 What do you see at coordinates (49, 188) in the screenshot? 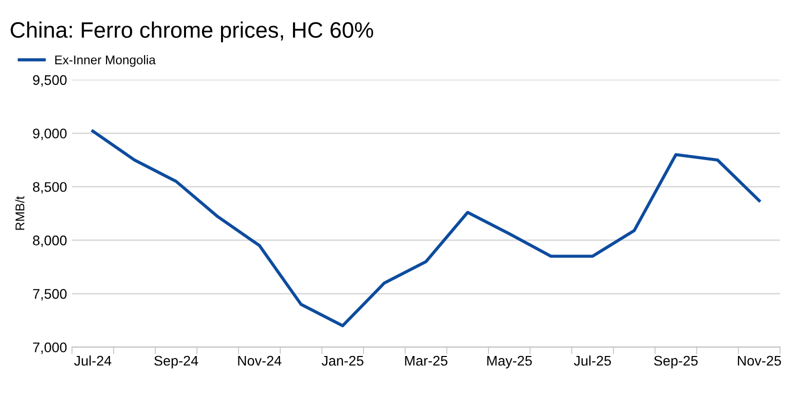
I see `y-tick-label: 8,500` at bounding box center [49, 188].